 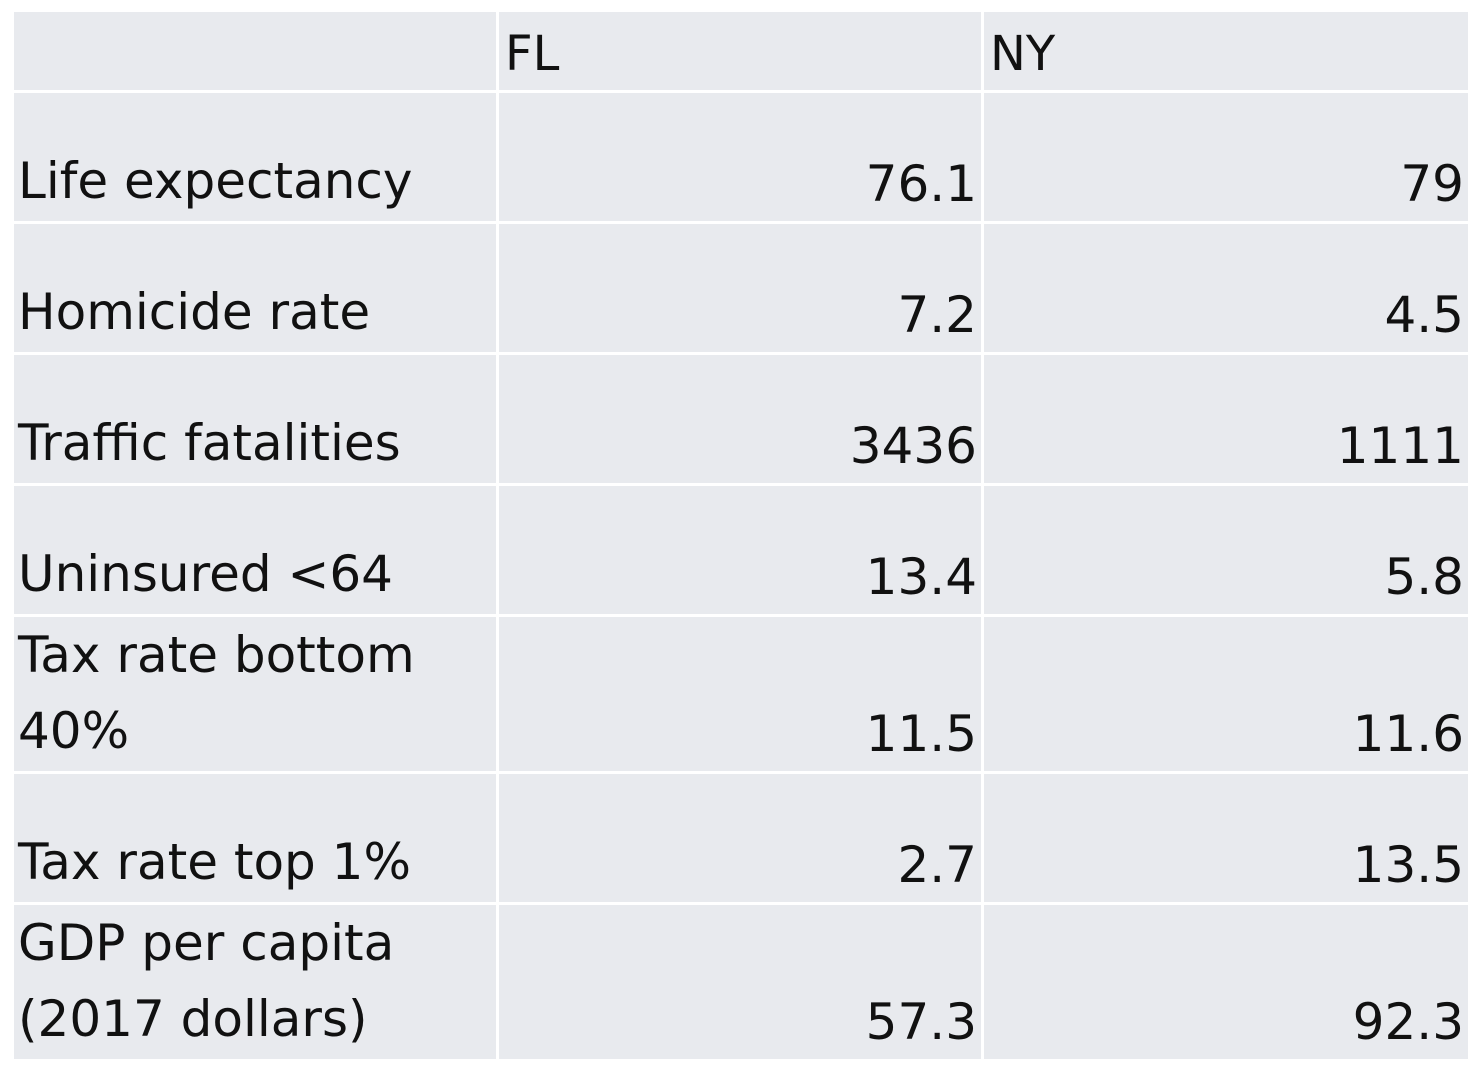 I want to click on value-fl-homicide-rate: 7.2, so click(x=740, y=288).